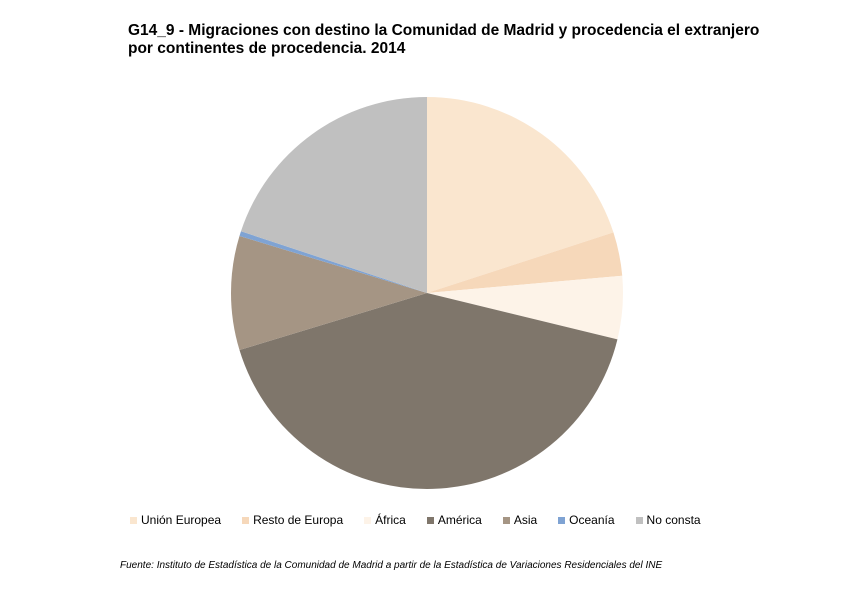 Image resolution: width=844 pixels, height=592 pixels. What do you see at coordinates (333, 195) in the screenshot?
I see `pie-slice-no-consta` at bounding box center [333, 195].